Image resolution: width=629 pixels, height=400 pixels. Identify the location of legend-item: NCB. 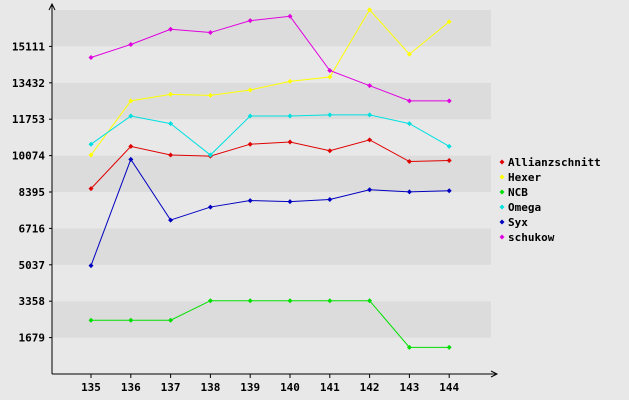
(513, 192).